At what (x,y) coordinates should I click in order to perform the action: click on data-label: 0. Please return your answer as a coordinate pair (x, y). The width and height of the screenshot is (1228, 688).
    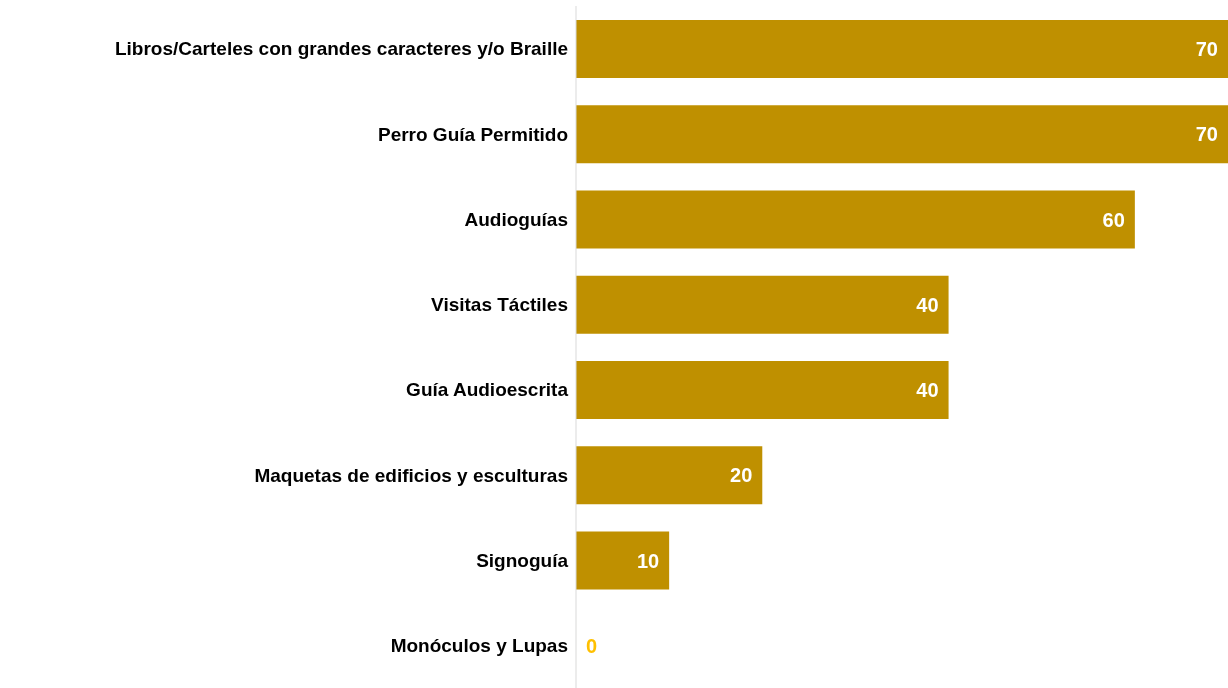
    Looking at the image, I should click on (592, 645).